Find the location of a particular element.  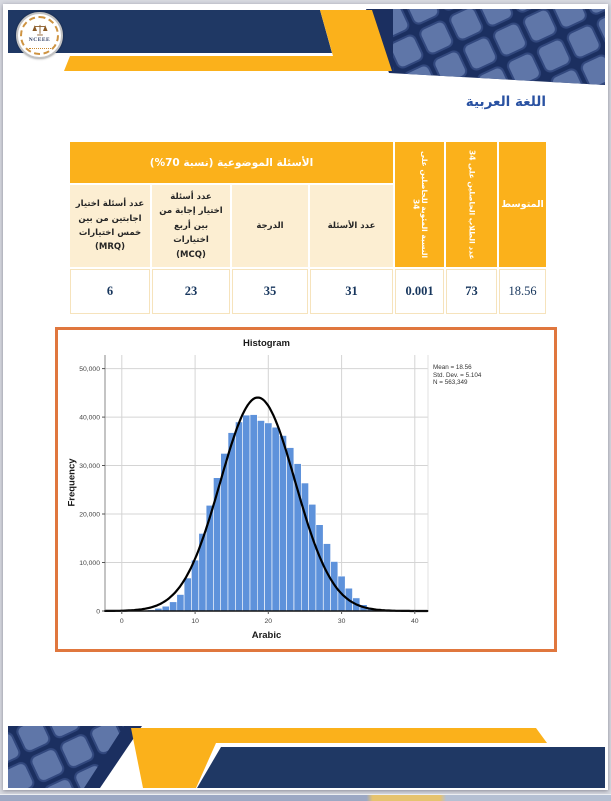

svg-text: 20 is located at coordinates (269, 621).